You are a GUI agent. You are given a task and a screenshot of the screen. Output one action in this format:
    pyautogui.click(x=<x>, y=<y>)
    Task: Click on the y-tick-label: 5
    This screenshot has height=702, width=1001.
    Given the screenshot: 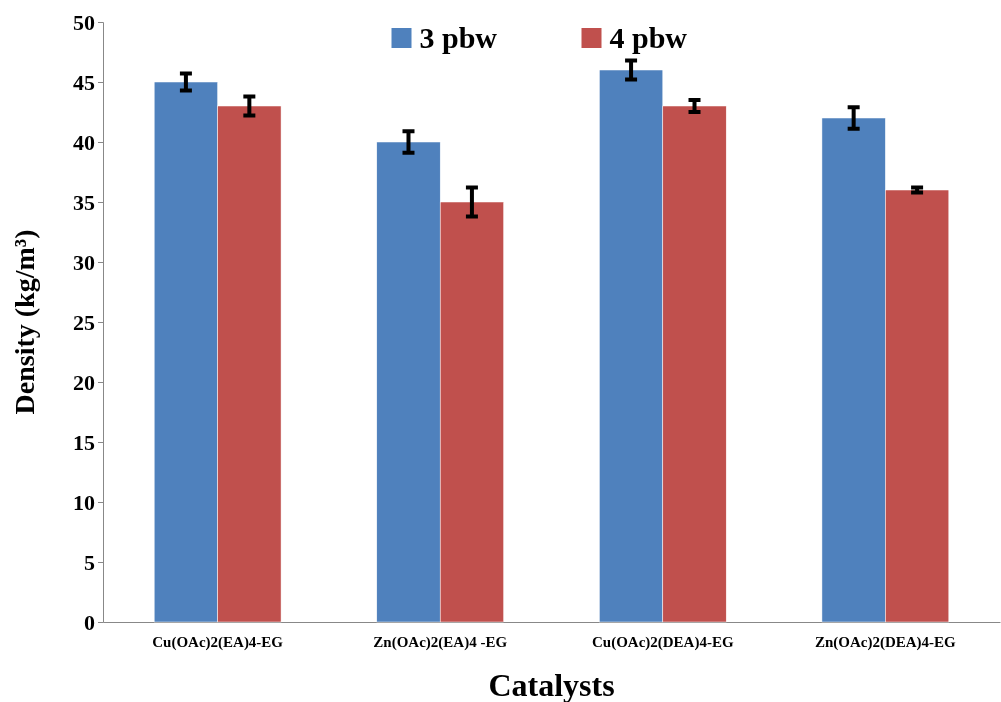 What is the action you would take?
    pyautogui.click(x=89, y=562)
    